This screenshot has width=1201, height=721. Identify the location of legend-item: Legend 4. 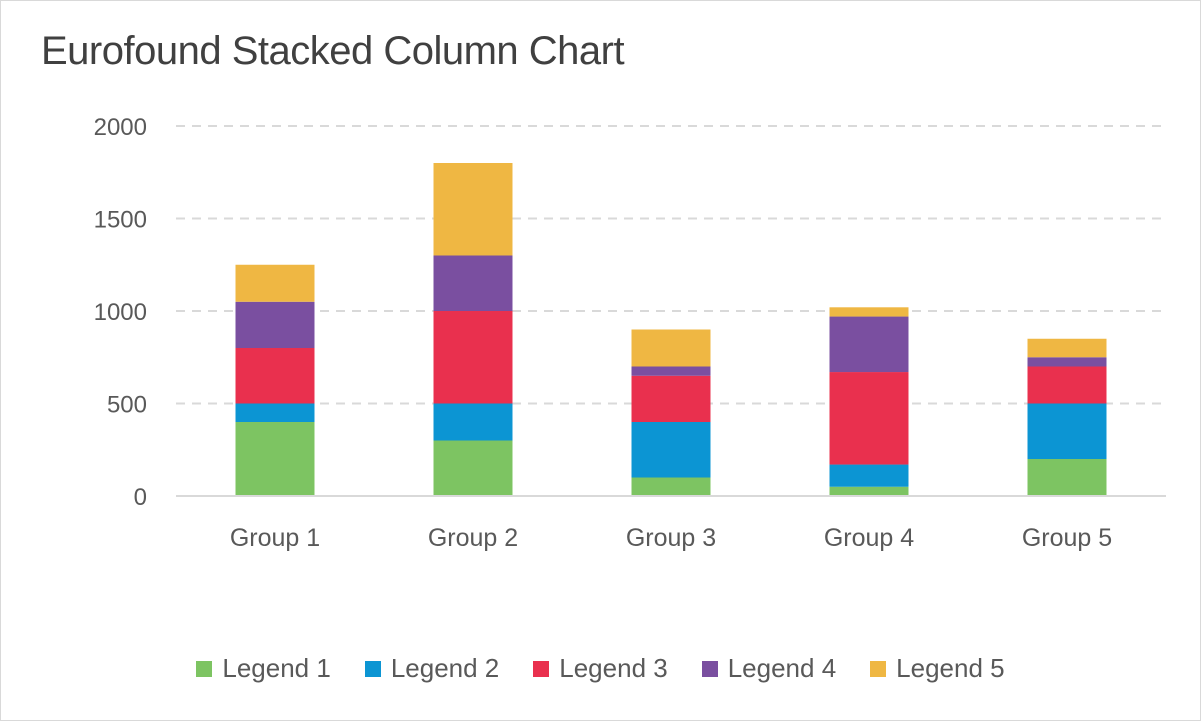
(769, 668).